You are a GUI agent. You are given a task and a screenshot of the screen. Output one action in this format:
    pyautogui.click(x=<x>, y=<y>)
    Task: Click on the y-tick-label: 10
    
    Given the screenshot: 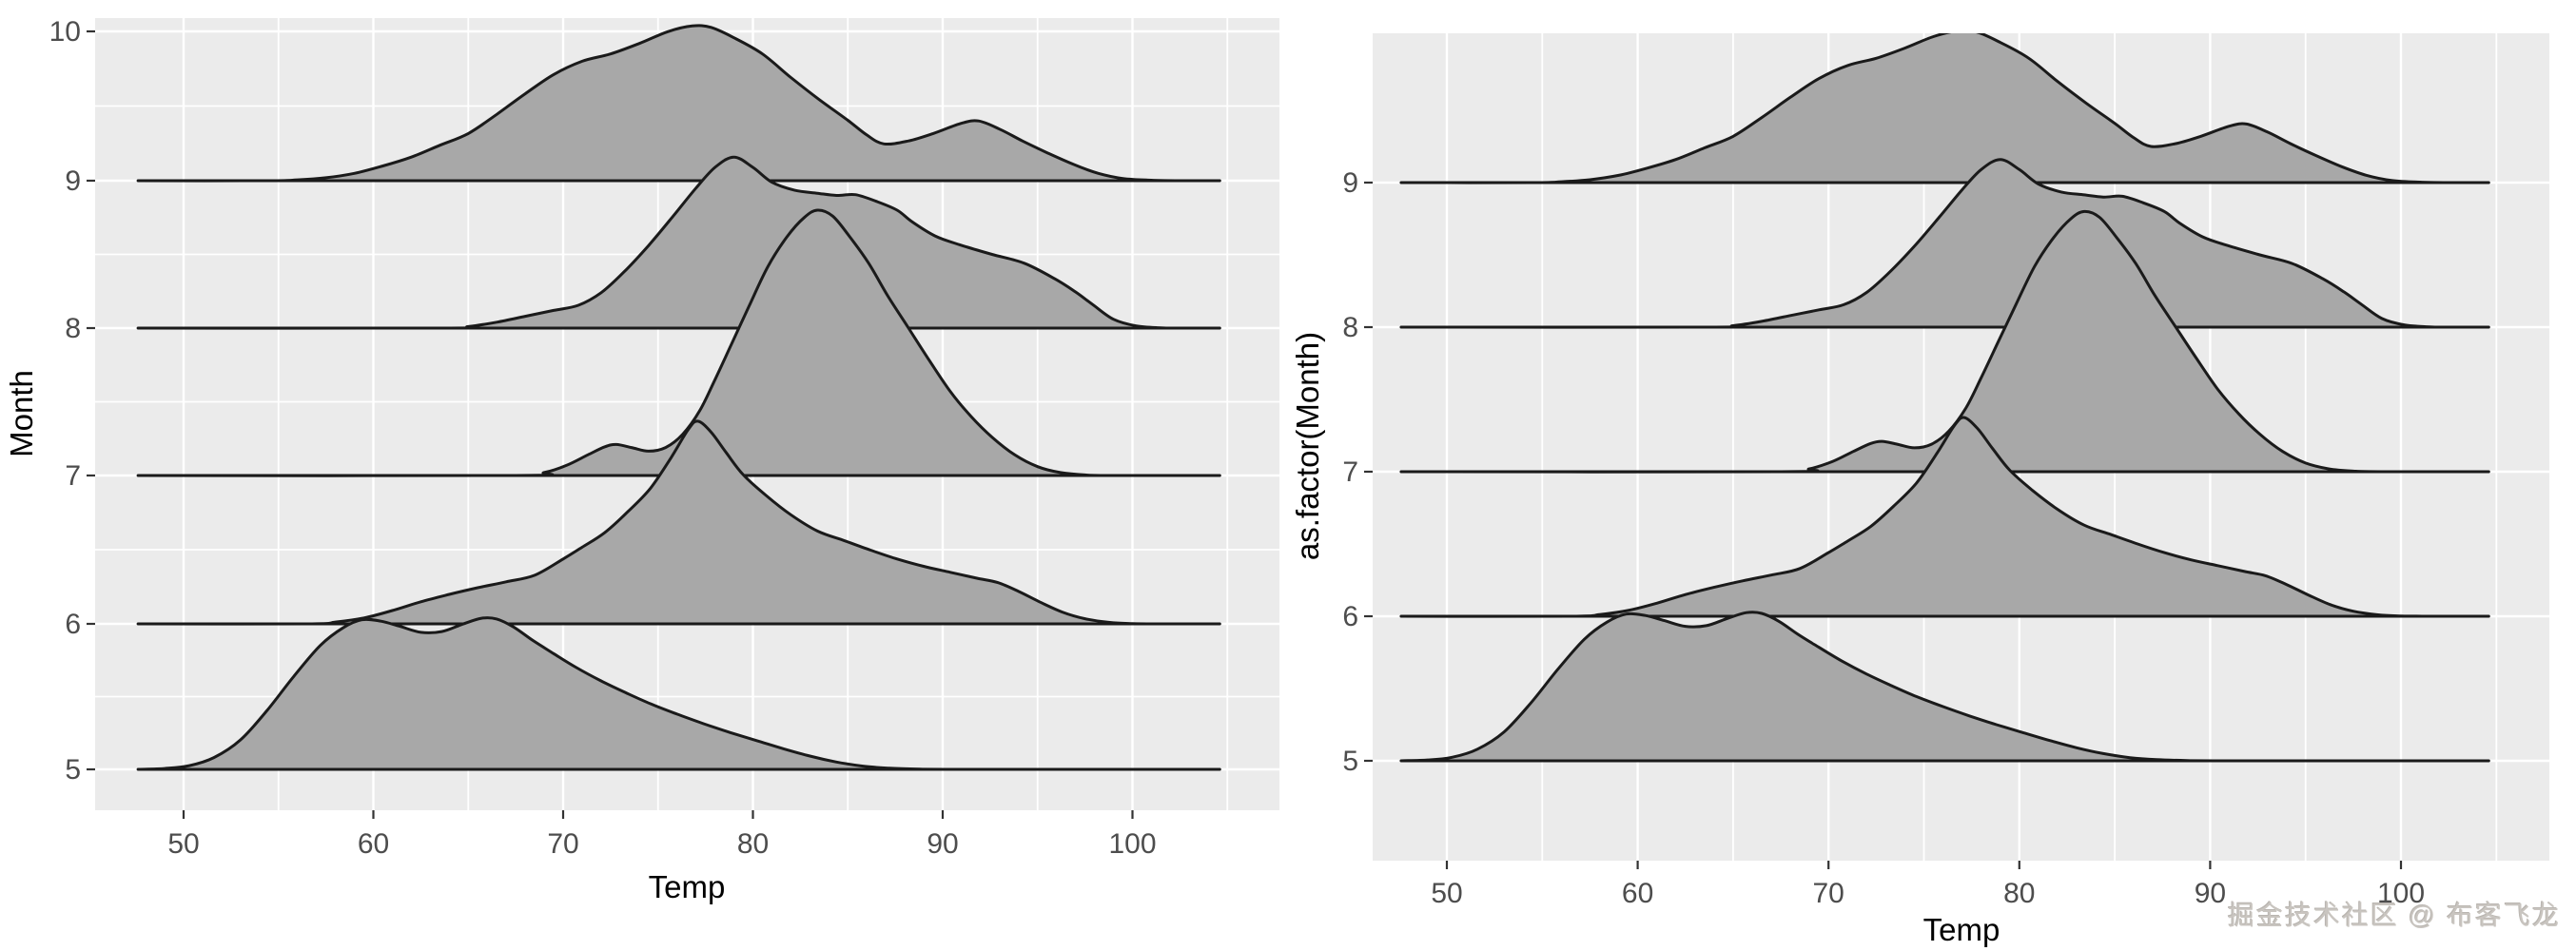 What is the action you would take?
    pyautogui.click(x=65, y=32)
    